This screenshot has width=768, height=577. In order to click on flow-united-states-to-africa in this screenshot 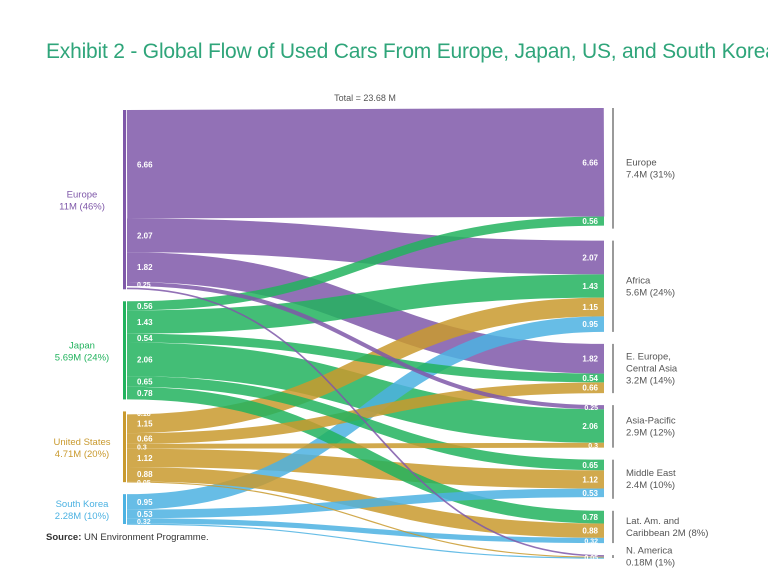, I will do `click(365, 365)`.